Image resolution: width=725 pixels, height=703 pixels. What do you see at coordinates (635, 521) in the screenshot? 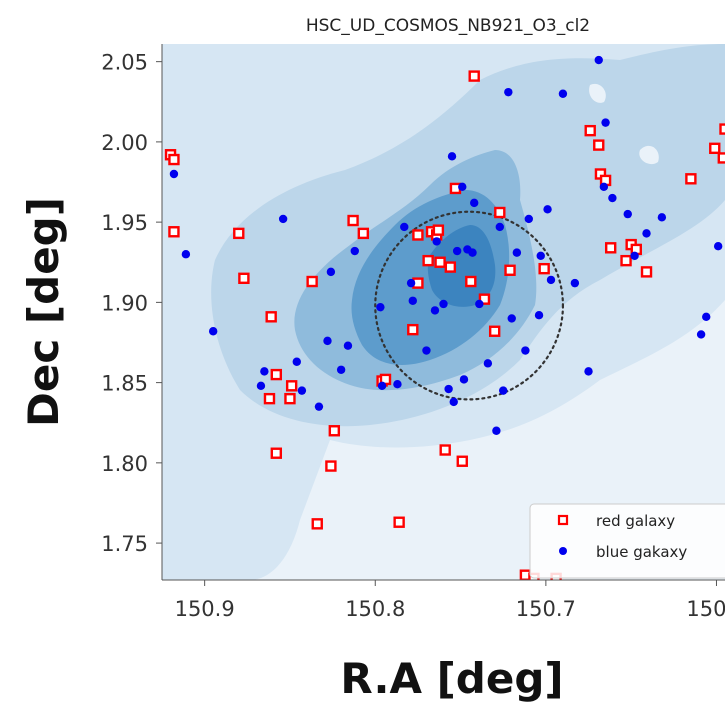
I see `legend-red-label: red galaxy` at bounding box center [635, 521].